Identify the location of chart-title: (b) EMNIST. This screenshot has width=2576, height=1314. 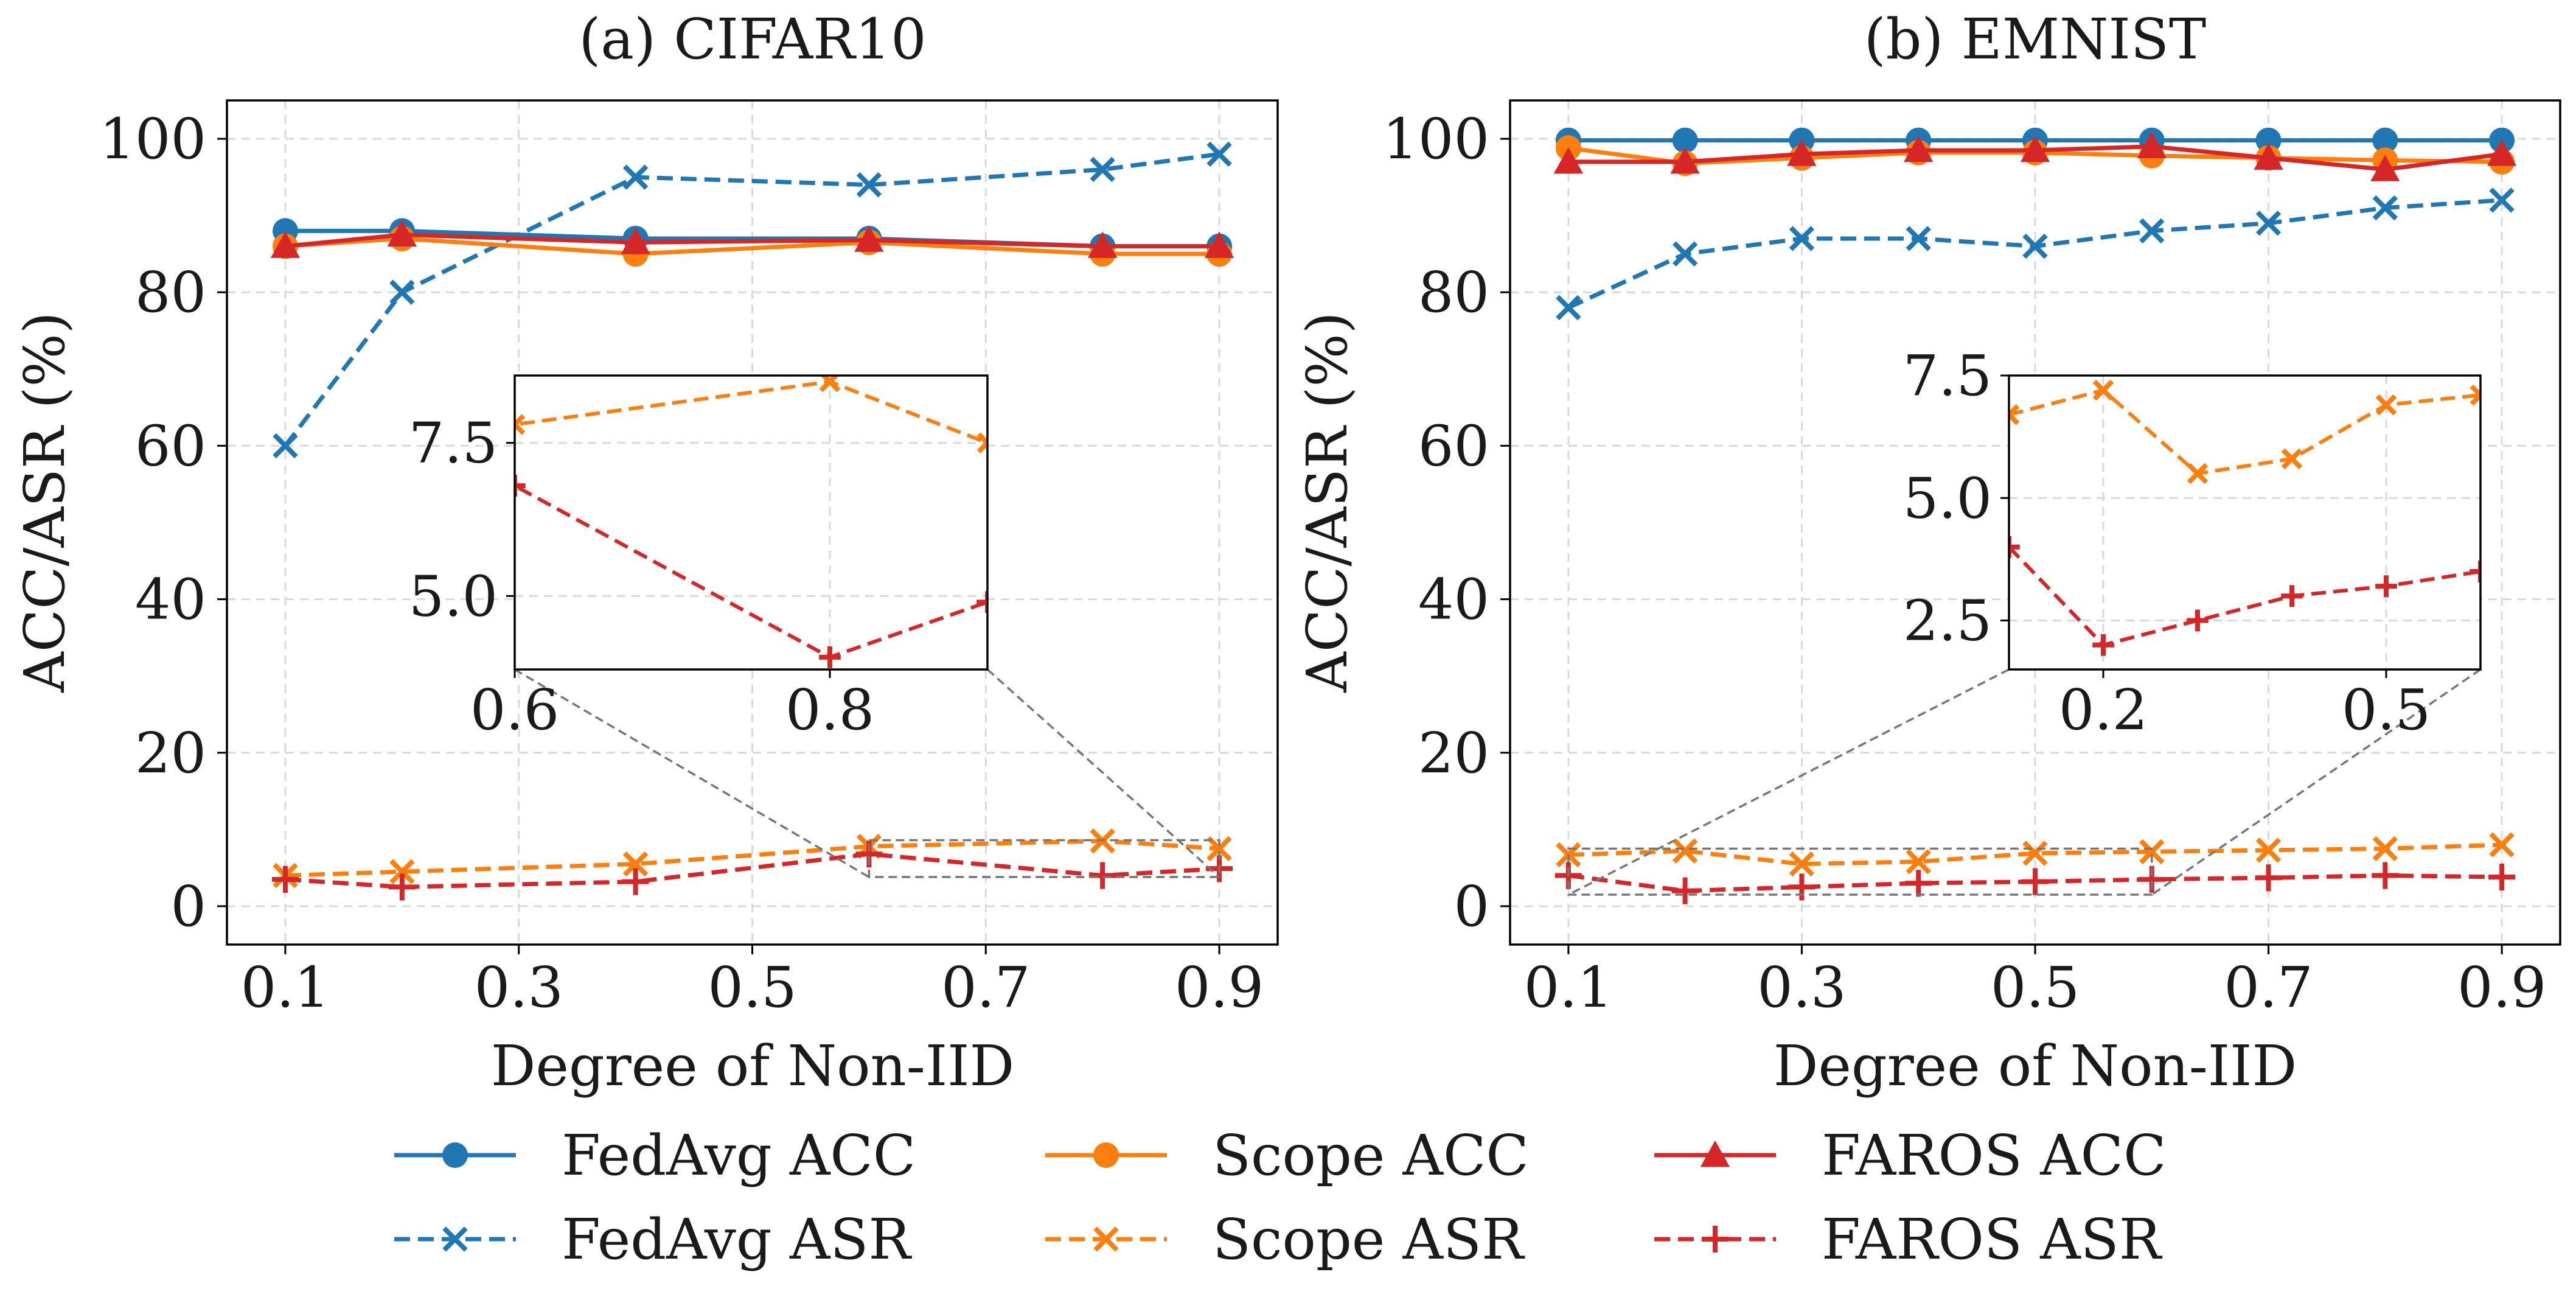
(2035, 39).